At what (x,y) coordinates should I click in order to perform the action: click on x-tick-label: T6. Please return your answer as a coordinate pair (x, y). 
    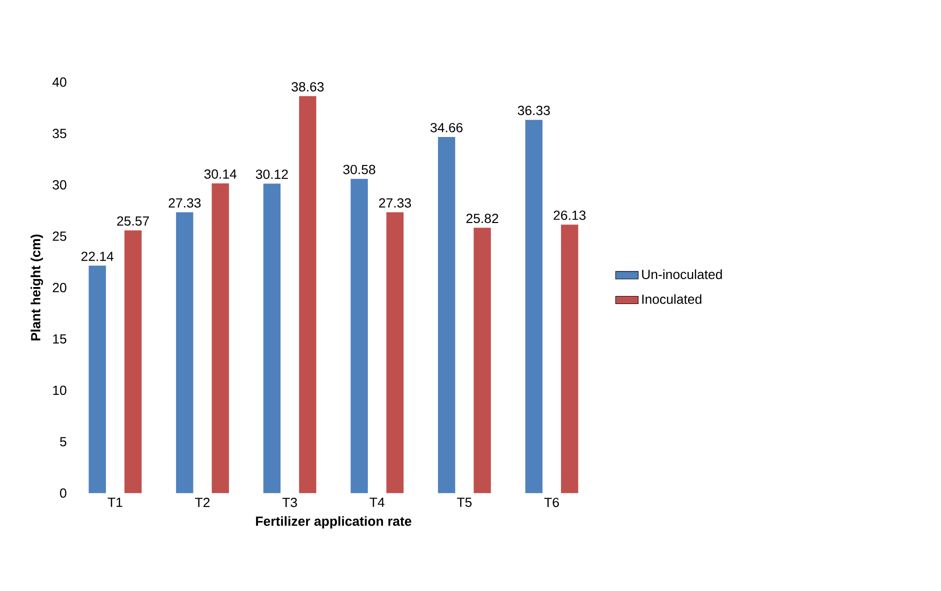
    Looking at the image, I should click on (551, 503).